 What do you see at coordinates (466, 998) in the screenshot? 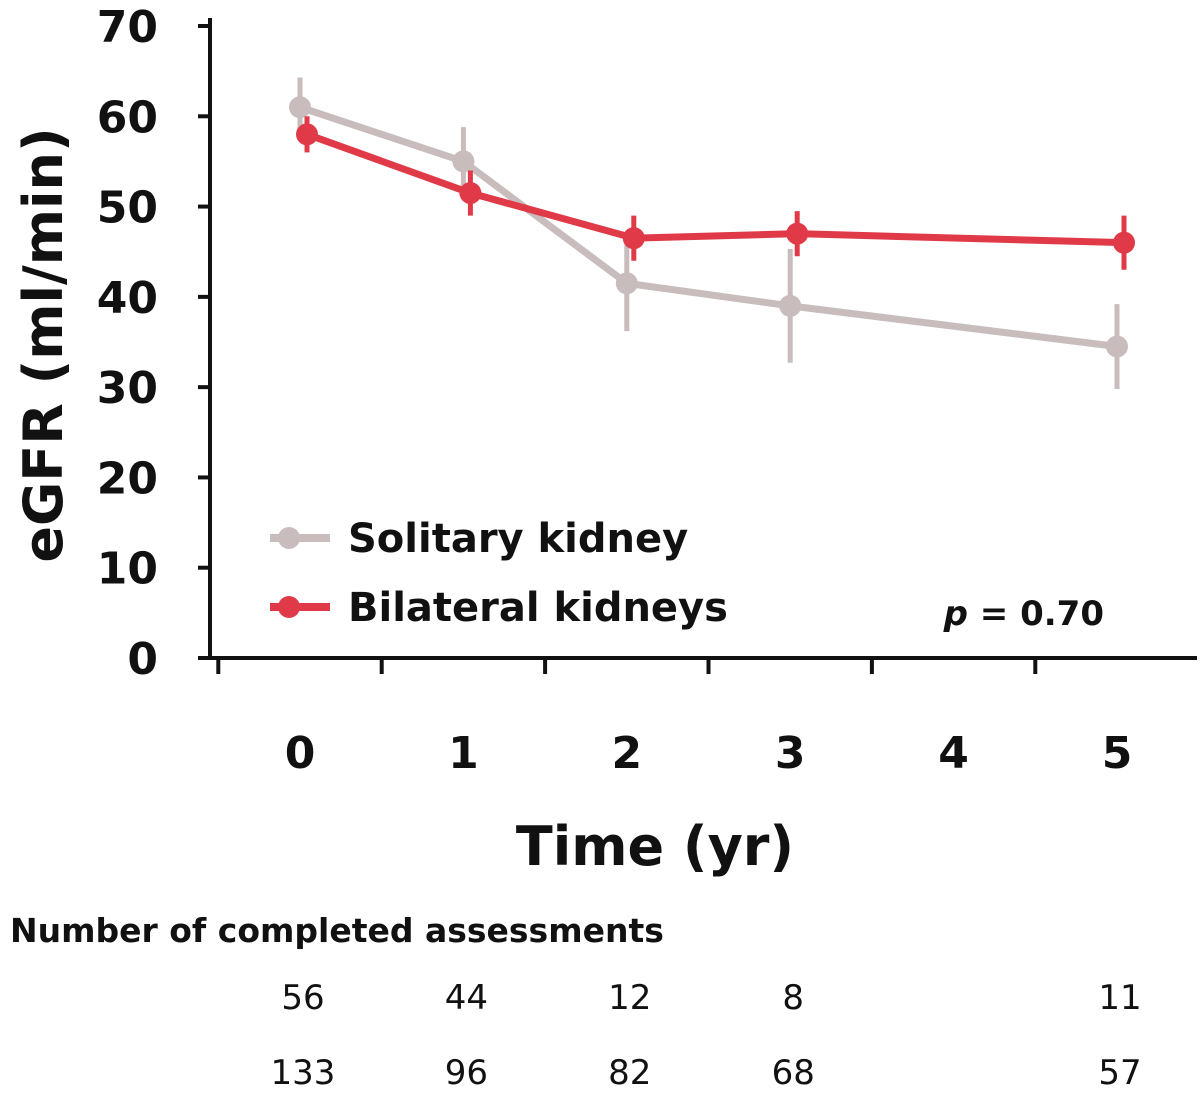
I see `assessment-count: 44` at bounding box center [466, 998].